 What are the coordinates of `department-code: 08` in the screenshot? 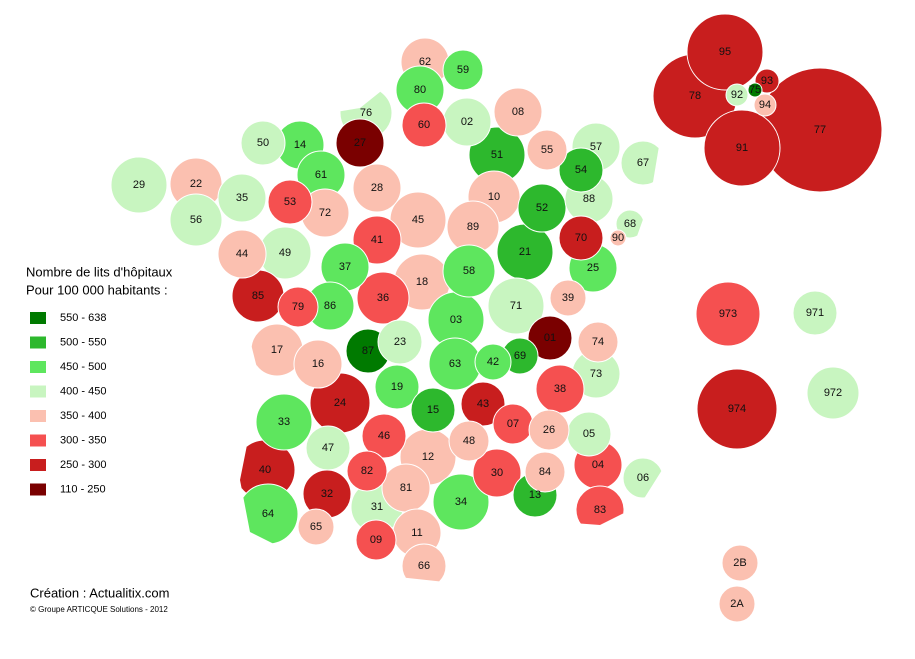 It's located at (518, 112).